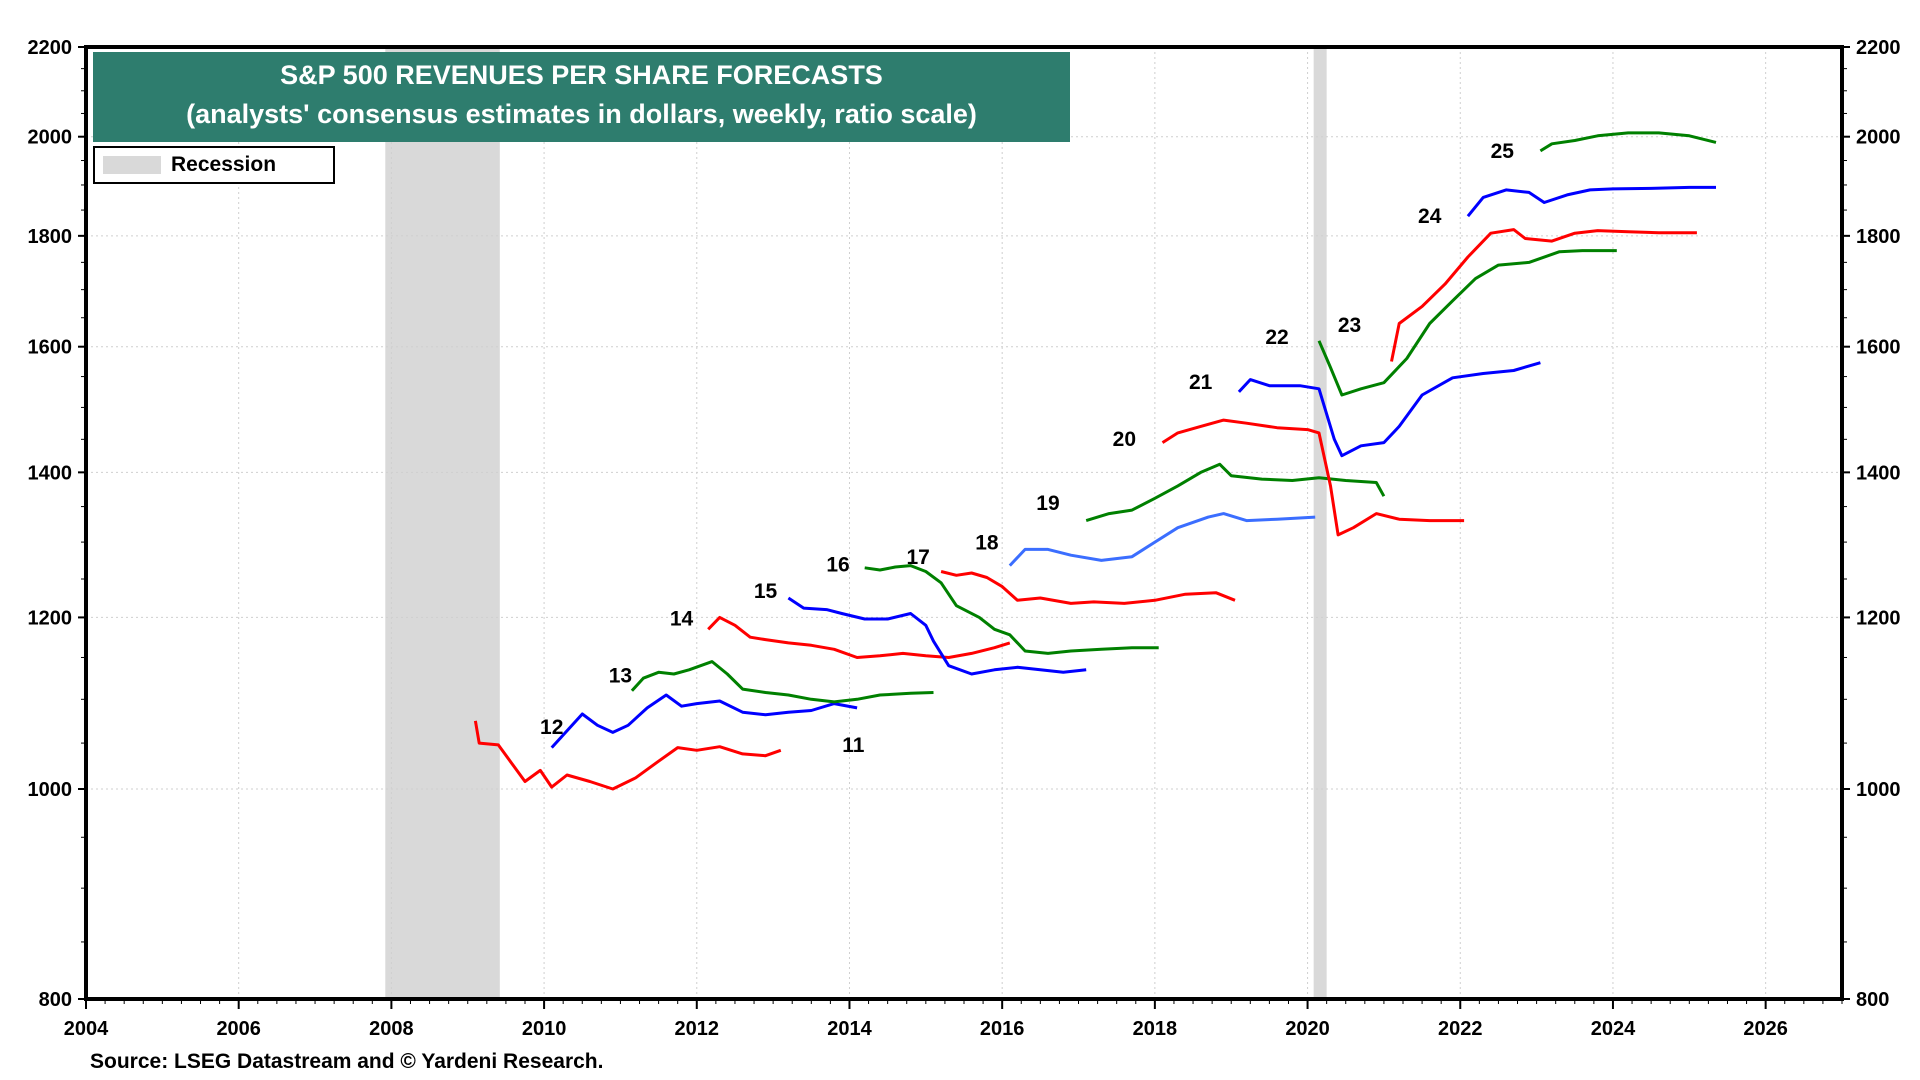  Describe the element at coordinates (1201, 382) in the screenshot. I see `series-label-21: 21` at that location.